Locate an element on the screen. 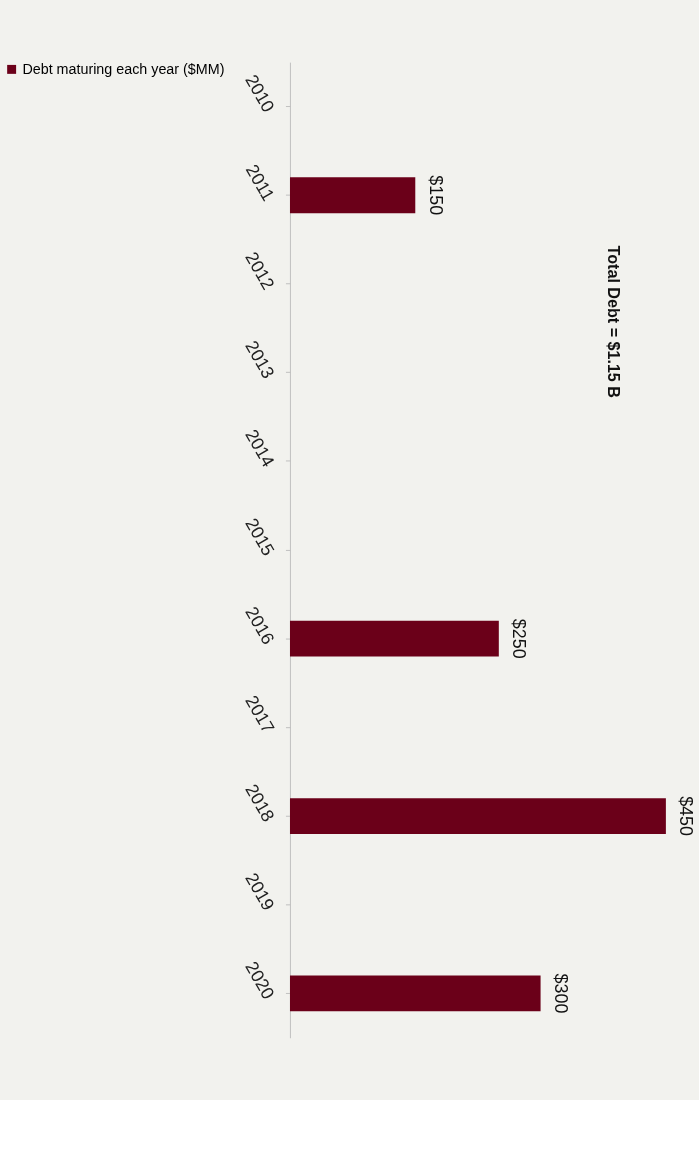  legend-label: Debt maturing each year ($MM) is located at coordinates (123, 68).